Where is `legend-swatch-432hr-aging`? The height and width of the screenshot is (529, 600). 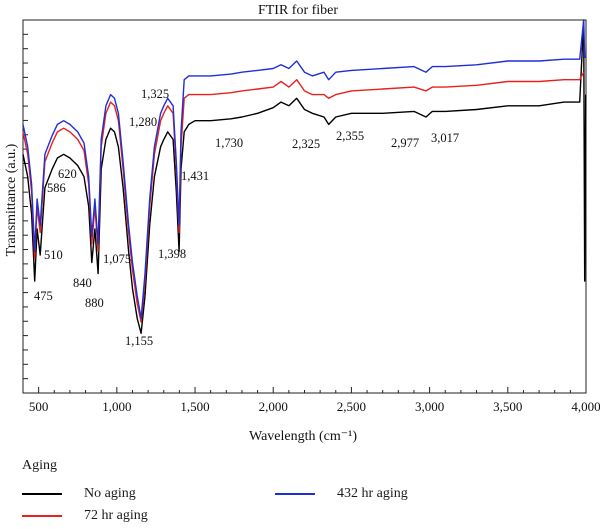 legend-swatch-432hr-aging is located at coordinates (295, 494).